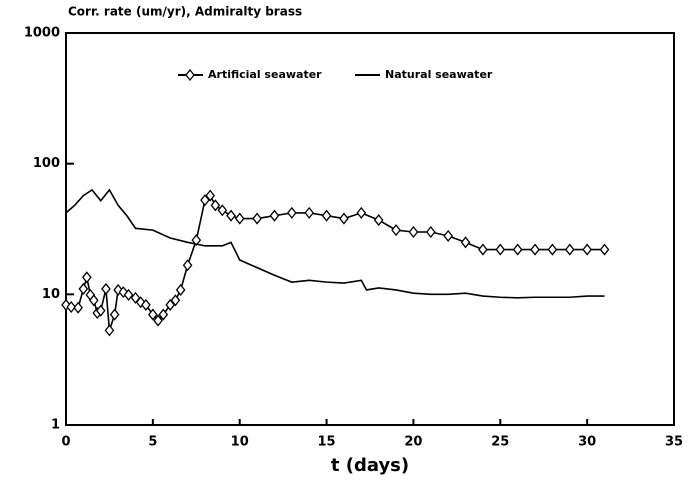  What do you see at coordinates (152, 442) in the screenshot?
I see `x-tick-label: 5` at bounding box center [152, 442].